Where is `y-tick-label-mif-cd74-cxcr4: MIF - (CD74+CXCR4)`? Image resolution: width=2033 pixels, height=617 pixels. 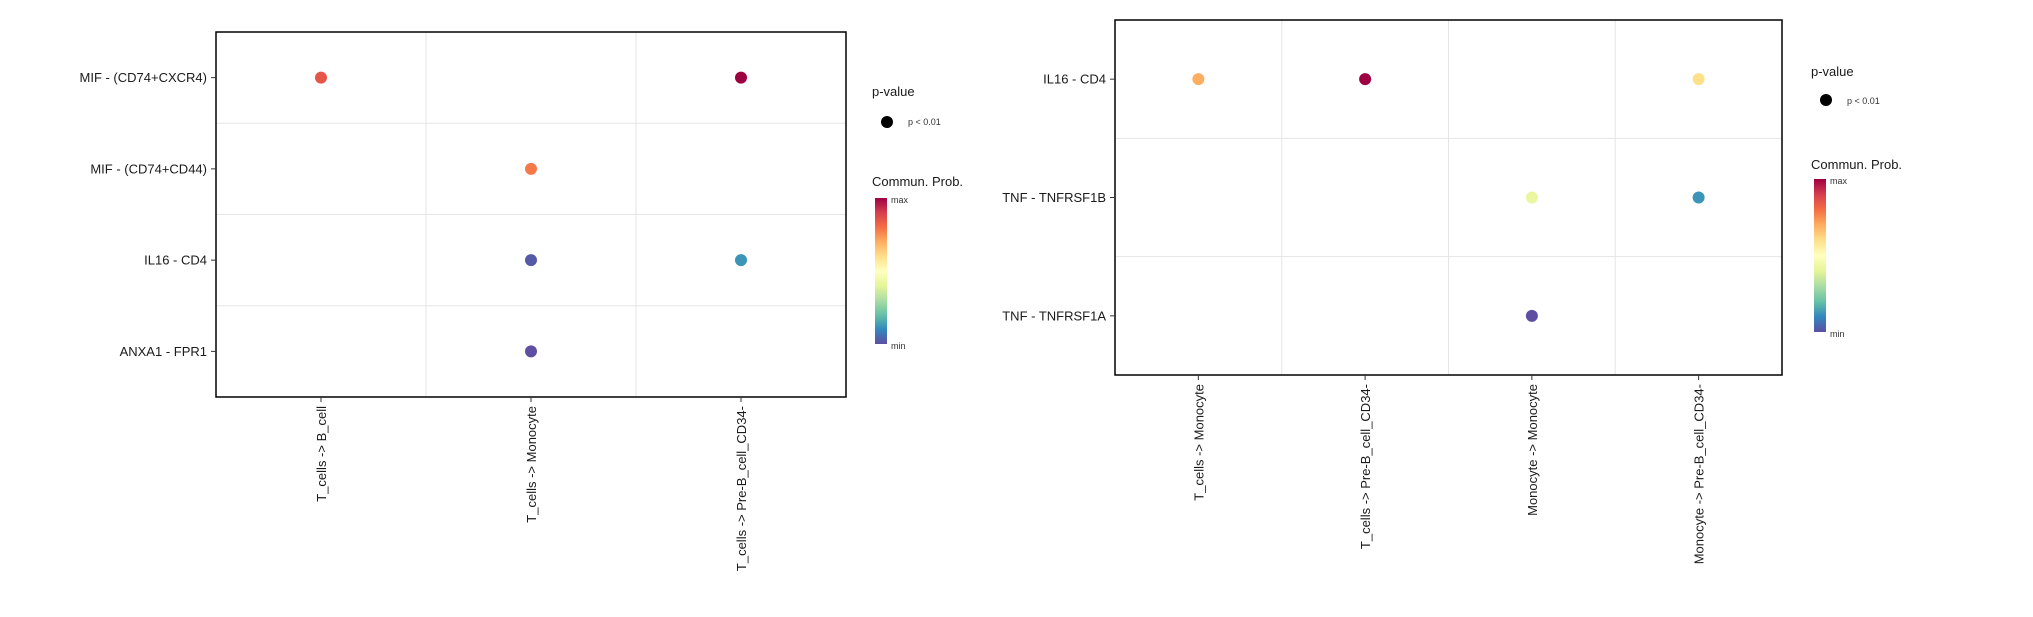 y-tick-label-mif-cd74-cxcr4: MIF - (CD74+CXCR4) is located at coordinates (144, 77).